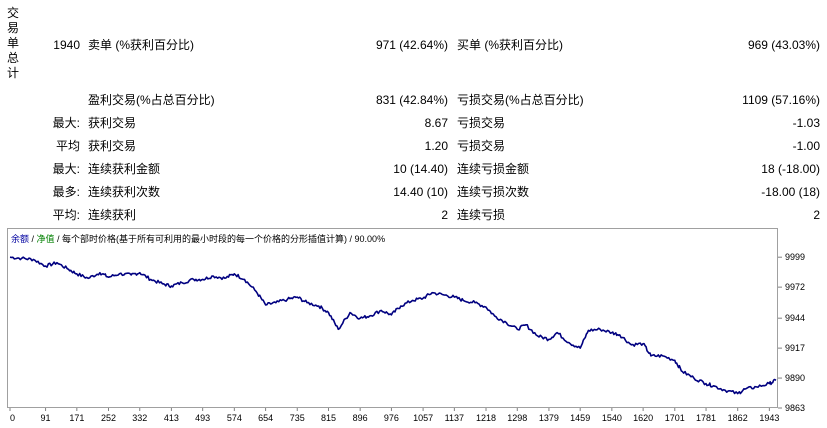 This screenshot has height=428, width=827. What do you see at coordinates (806, 146) in the screenshot?
I see `row-right-value: -1.00` at bounding box center [806, 146].